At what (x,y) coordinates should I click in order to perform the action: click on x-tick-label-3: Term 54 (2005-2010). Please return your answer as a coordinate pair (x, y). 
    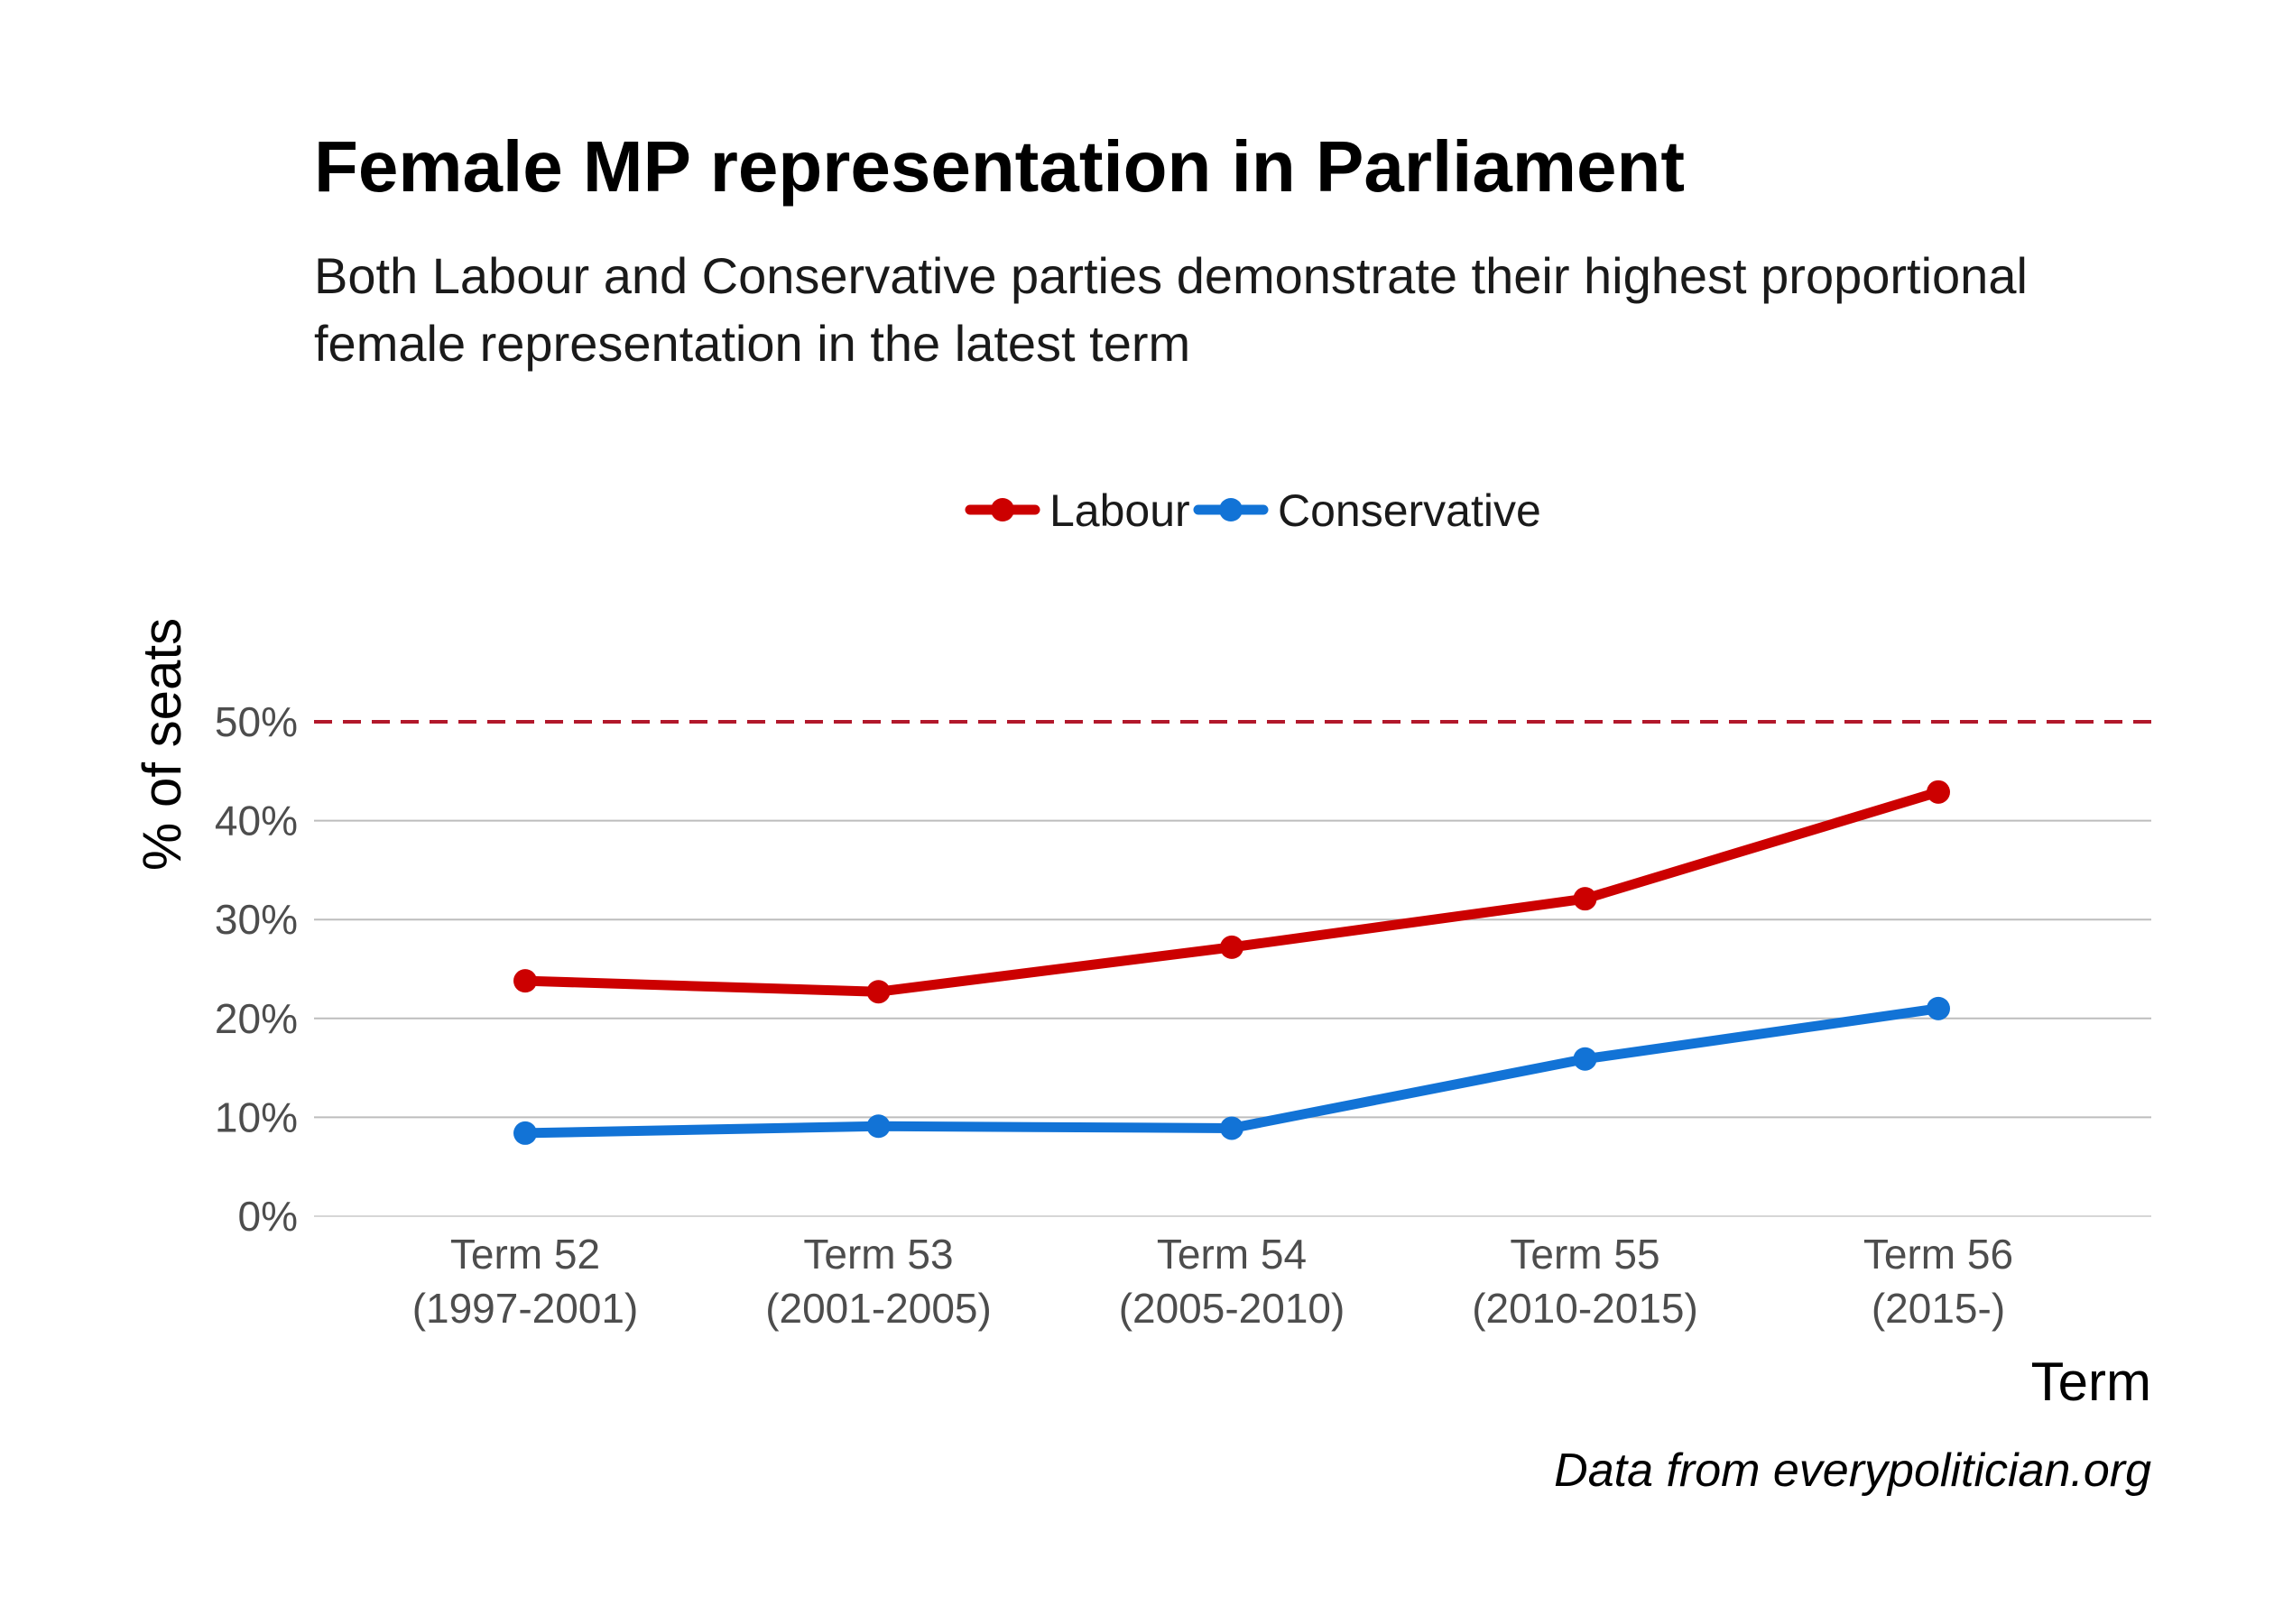
    Looking at the image, I should click on (1232, 1282).